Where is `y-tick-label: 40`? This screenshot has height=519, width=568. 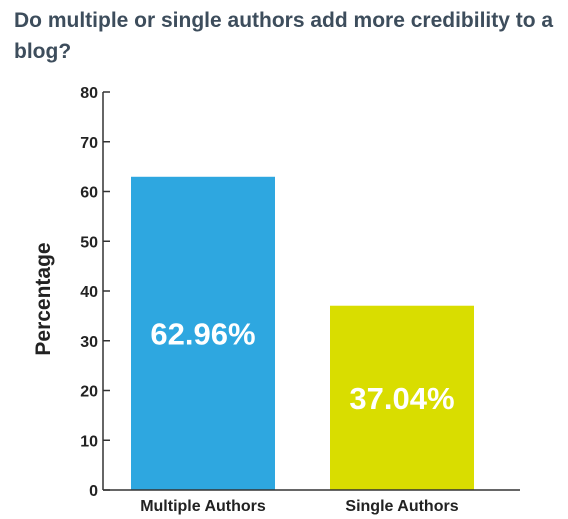 y-tick-label: 40 is located at coordinates (89, 292).